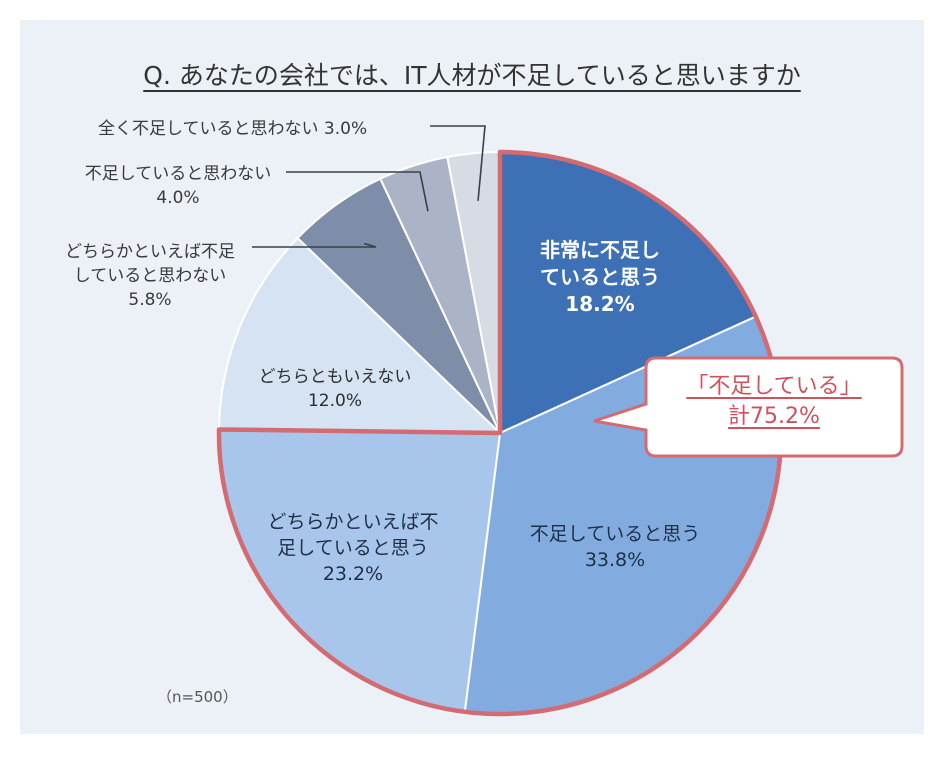 This screenshot has height=758, width=944. Describe the element at coordinates (774, 402) in the screenshot. I see `callout-text: 「不足している」 計75.2%` at that location.